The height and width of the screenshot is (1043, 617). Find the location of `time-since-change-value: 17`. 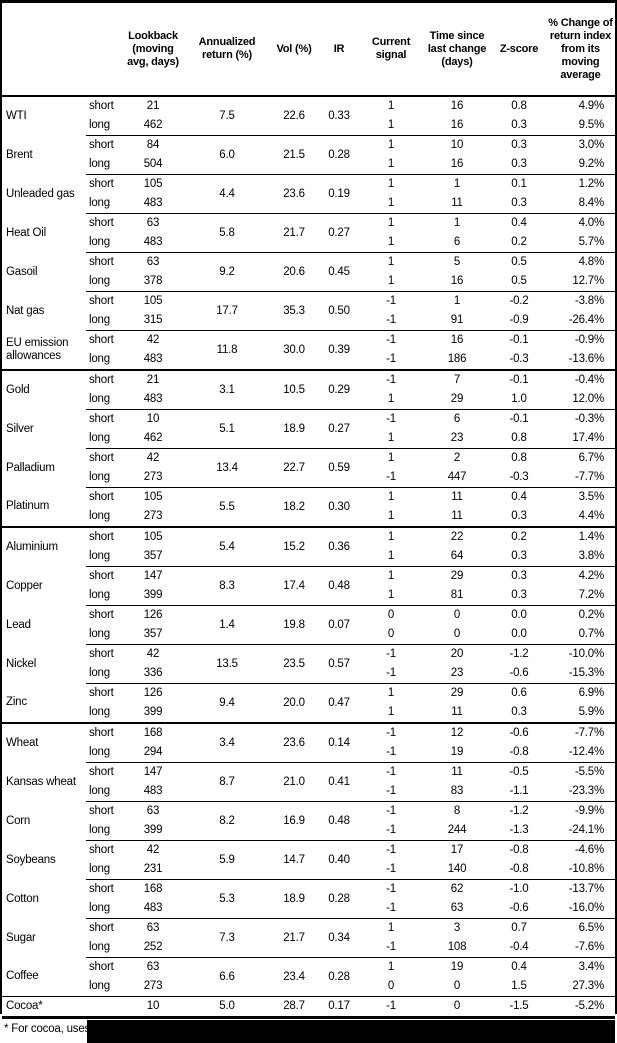

time-since-change-value: 17 is located at coordinates (457, 850).